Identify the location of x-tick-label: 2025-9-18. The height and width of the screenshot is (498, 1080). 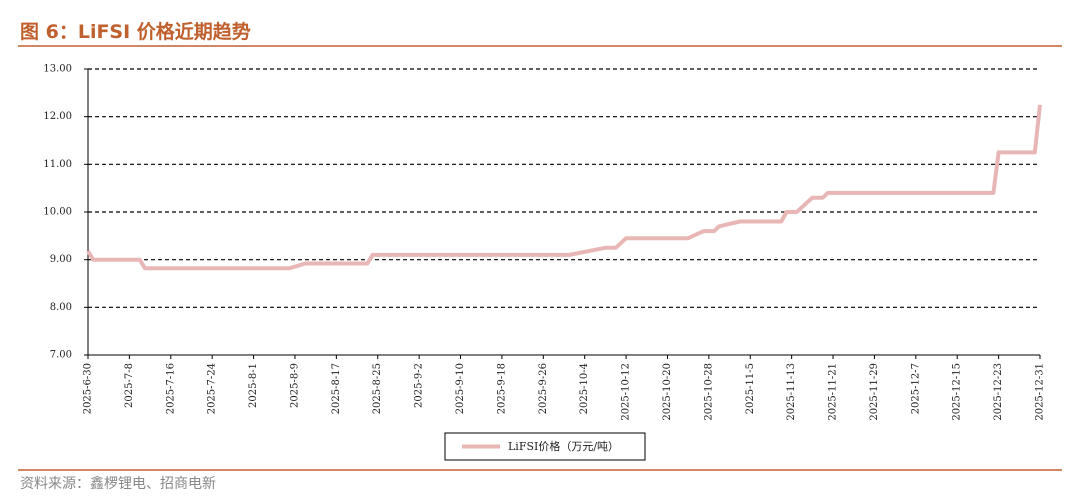
(501, 388).